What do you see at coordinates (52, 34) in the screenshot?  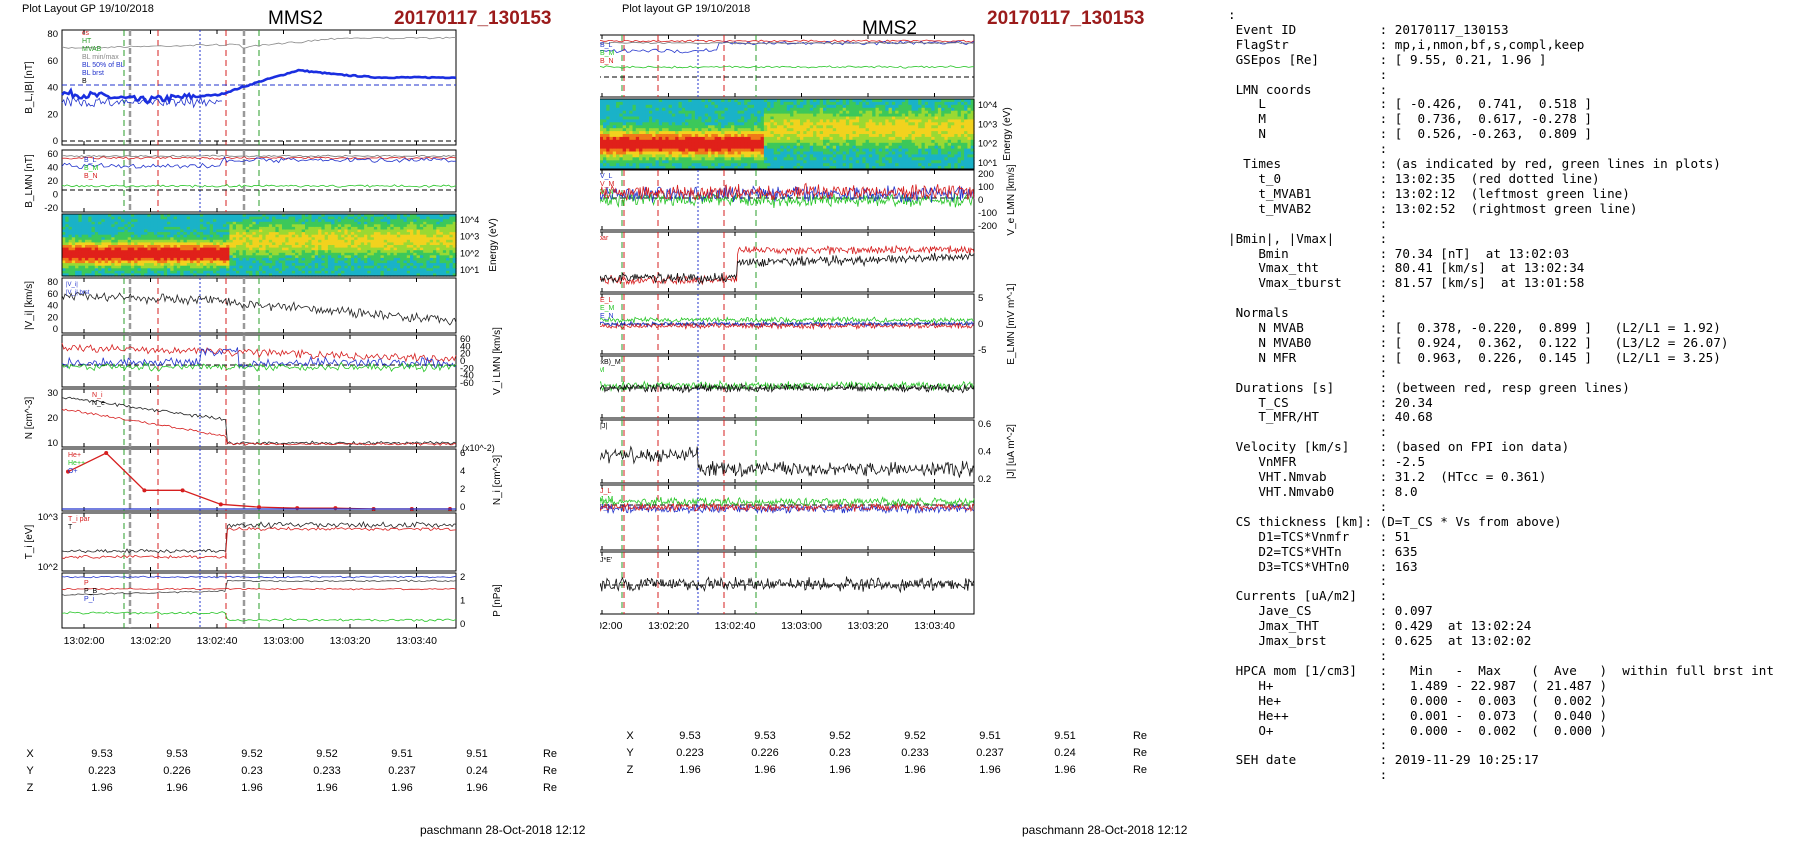 I see `y-tick-label: 80` at bounding box center [52, 34].